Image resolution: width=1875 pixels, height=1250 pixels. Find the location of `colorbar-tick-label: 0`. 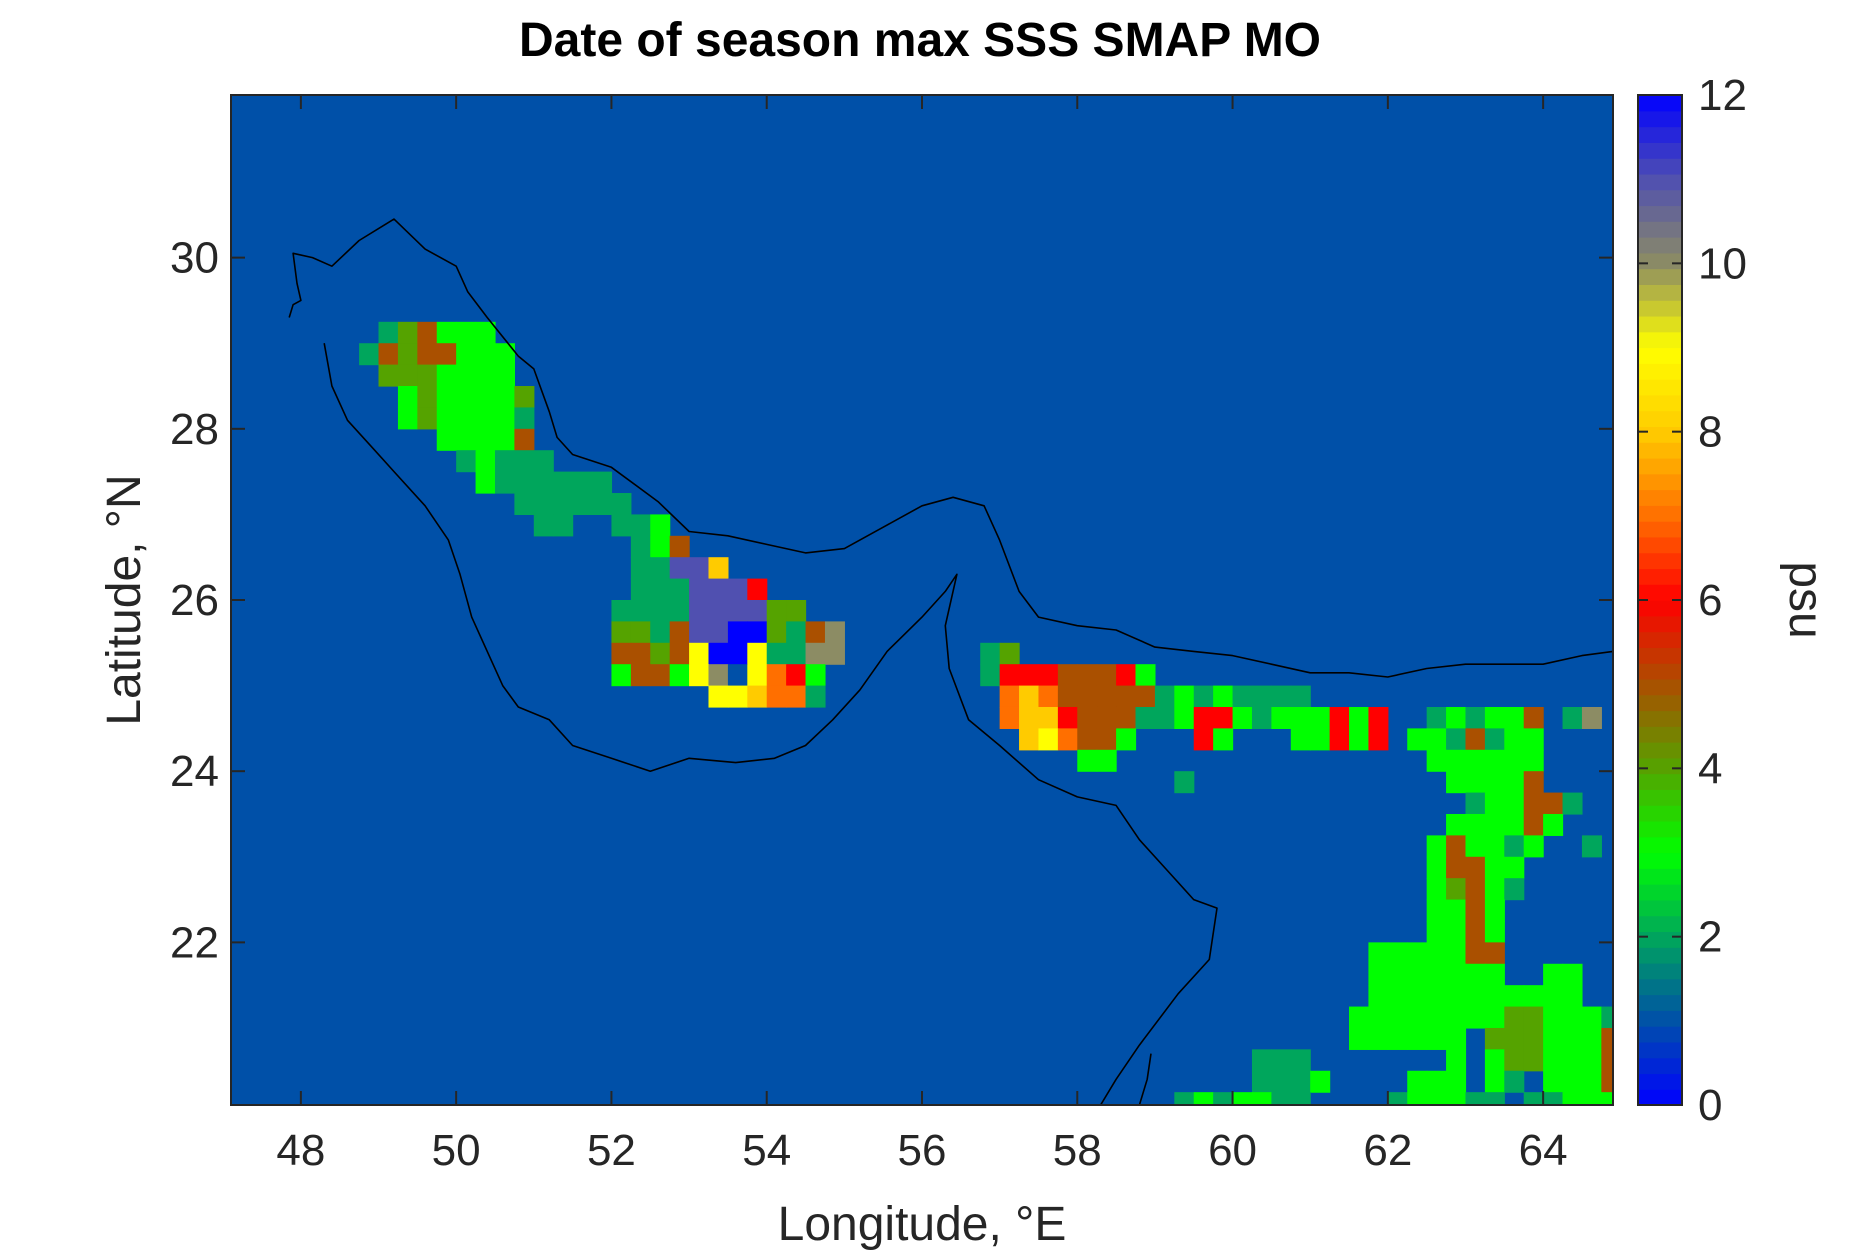

colorbar-tick-label: 0 is located at coordinates (1710, 1105).